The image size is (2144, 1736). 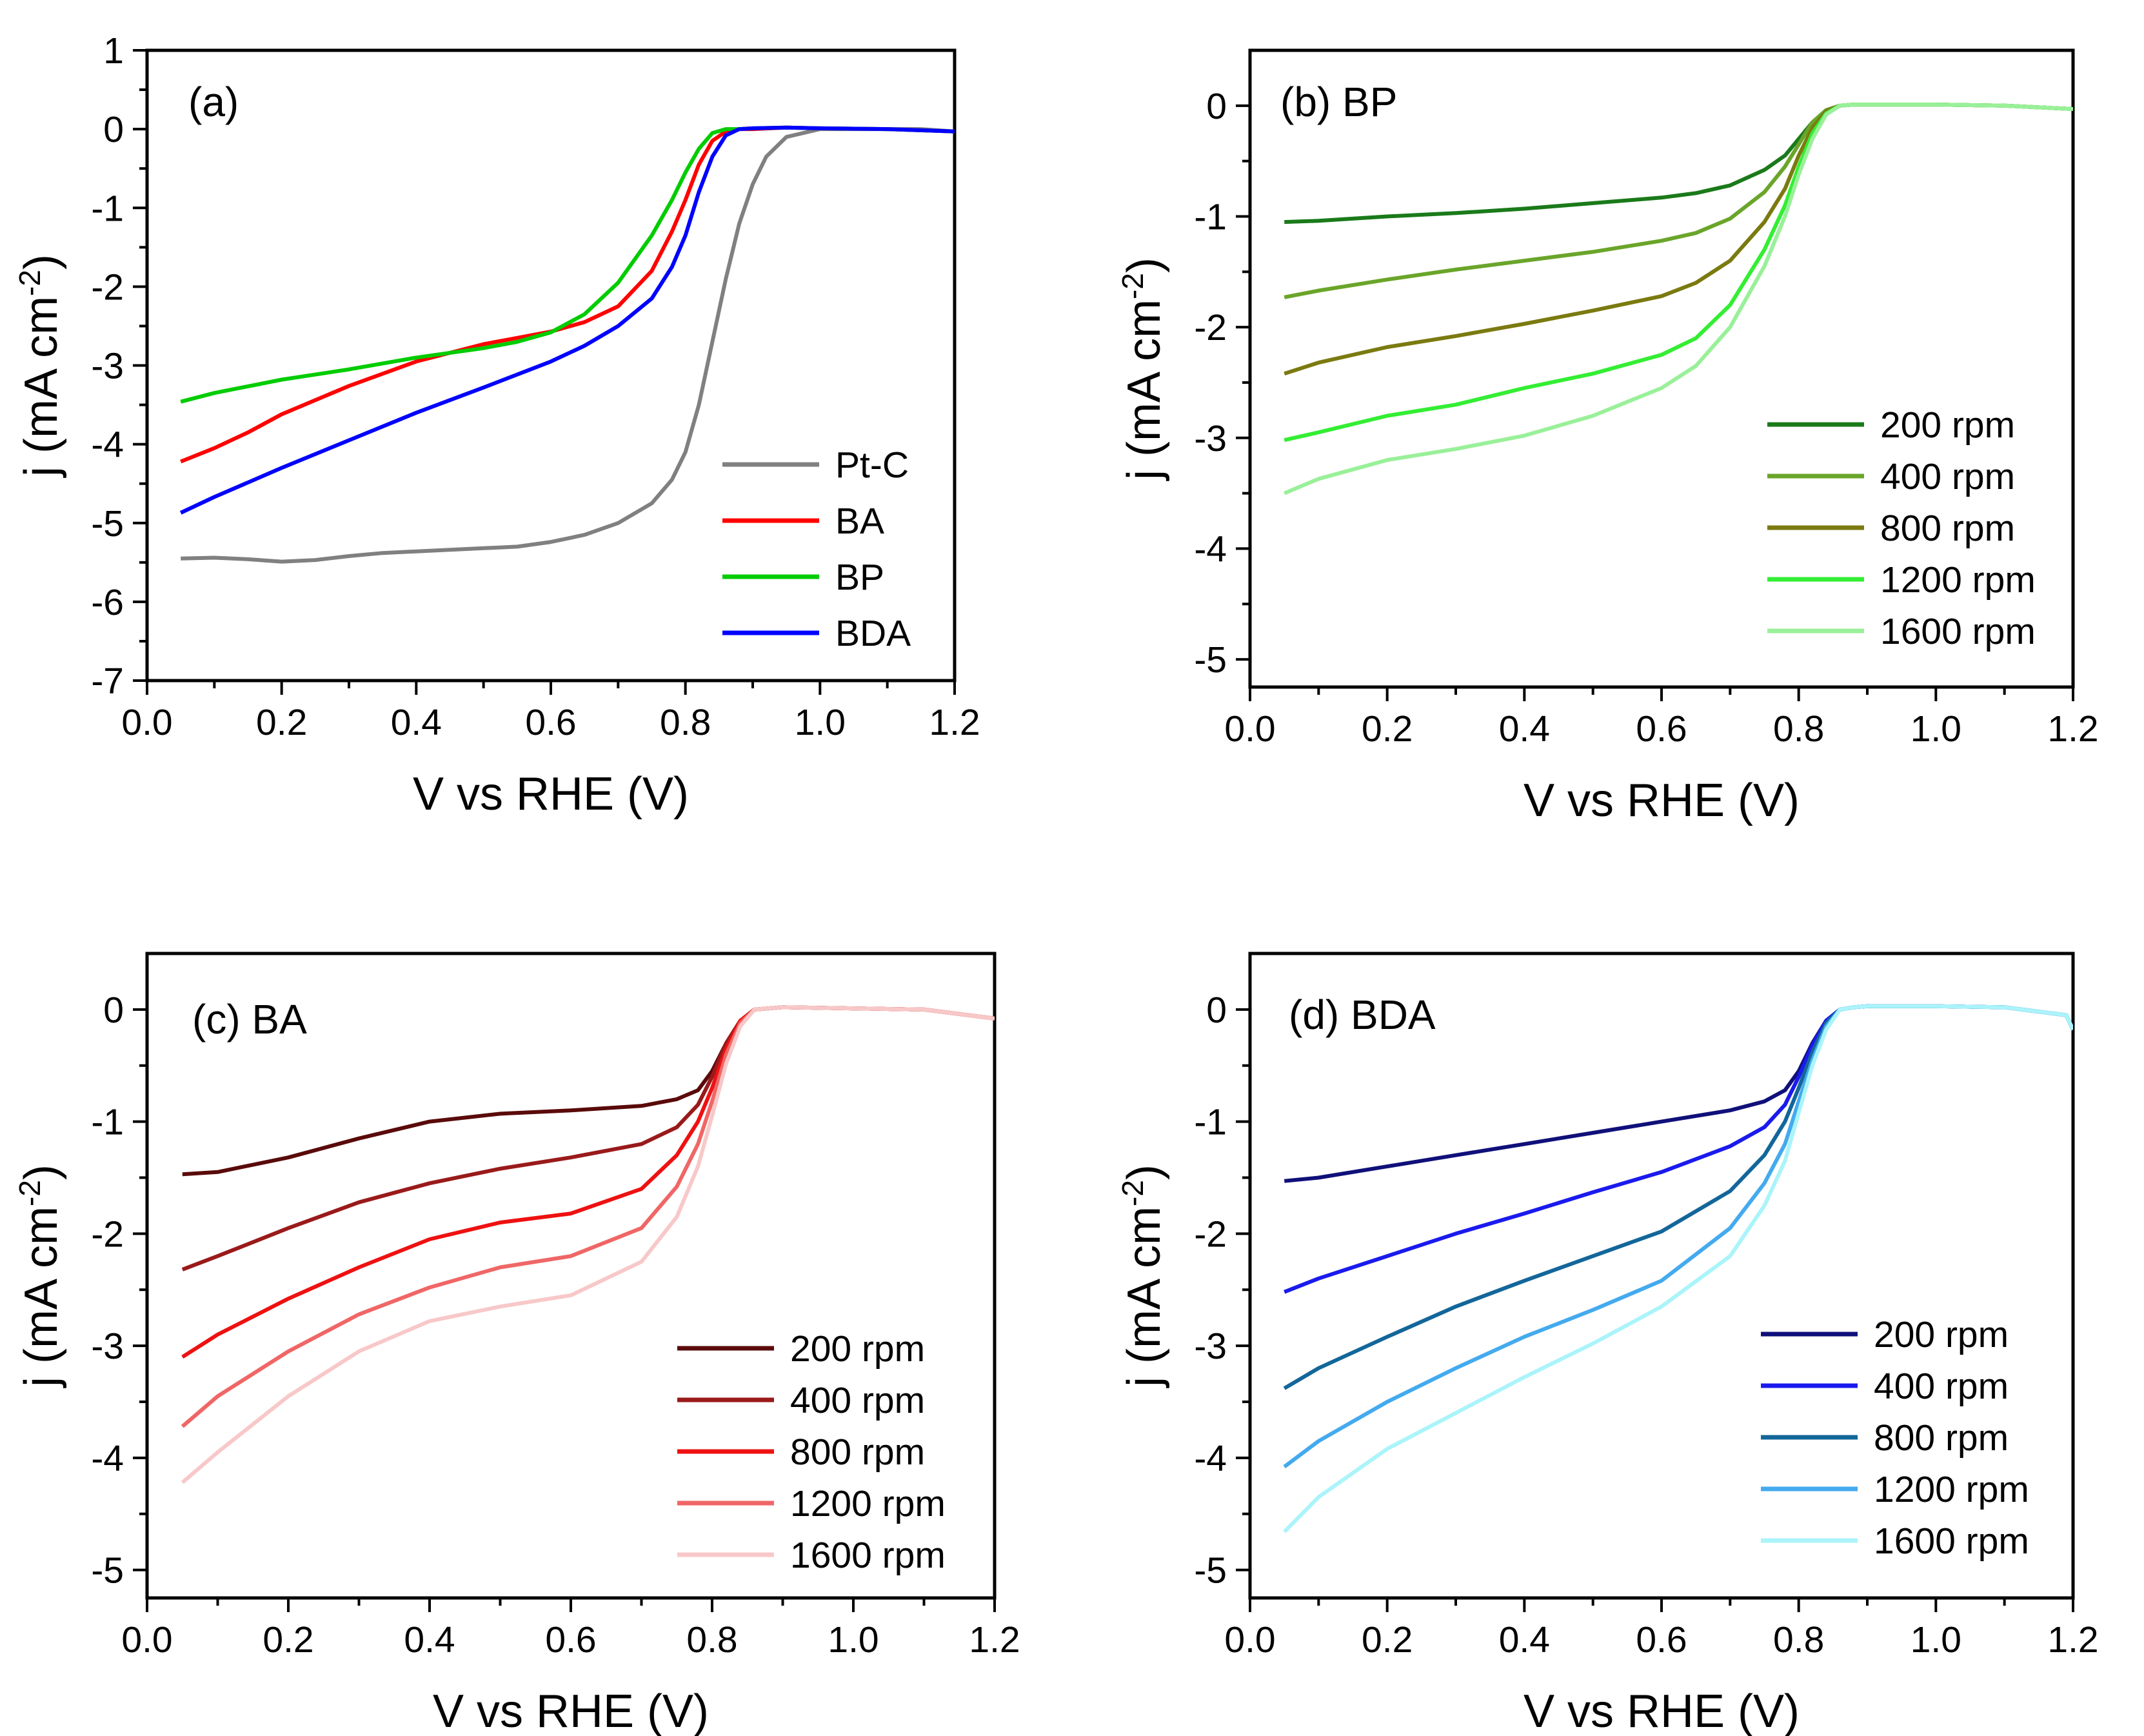 I want to click on y-tick-label: -7, so click(x=107, y=681).